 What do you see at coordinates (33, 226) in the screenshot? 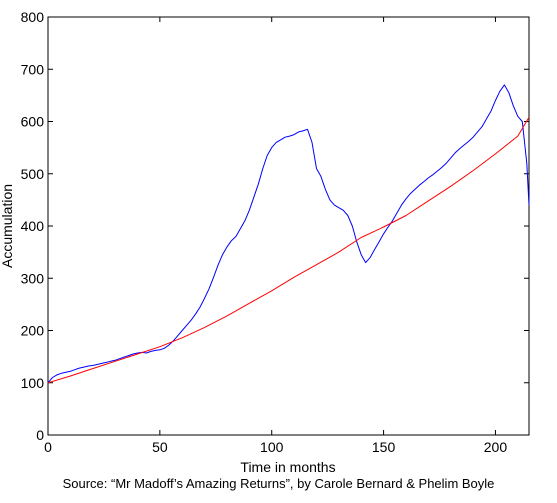
I see `y-tick-label: 400` at bounding box center [33, 226].